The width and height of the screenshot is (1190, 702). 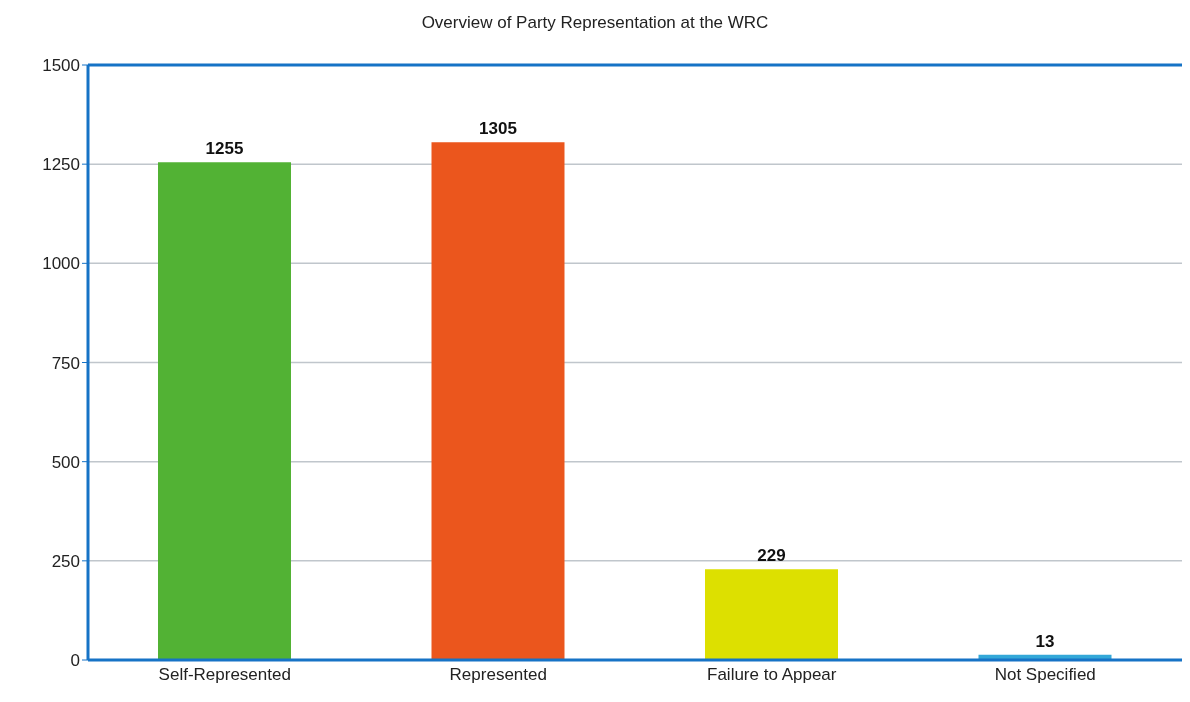 What do you see at coordinates (498, 129) in the screenshot?
I see `data-label: 1305` at bounding box center [498, 129].